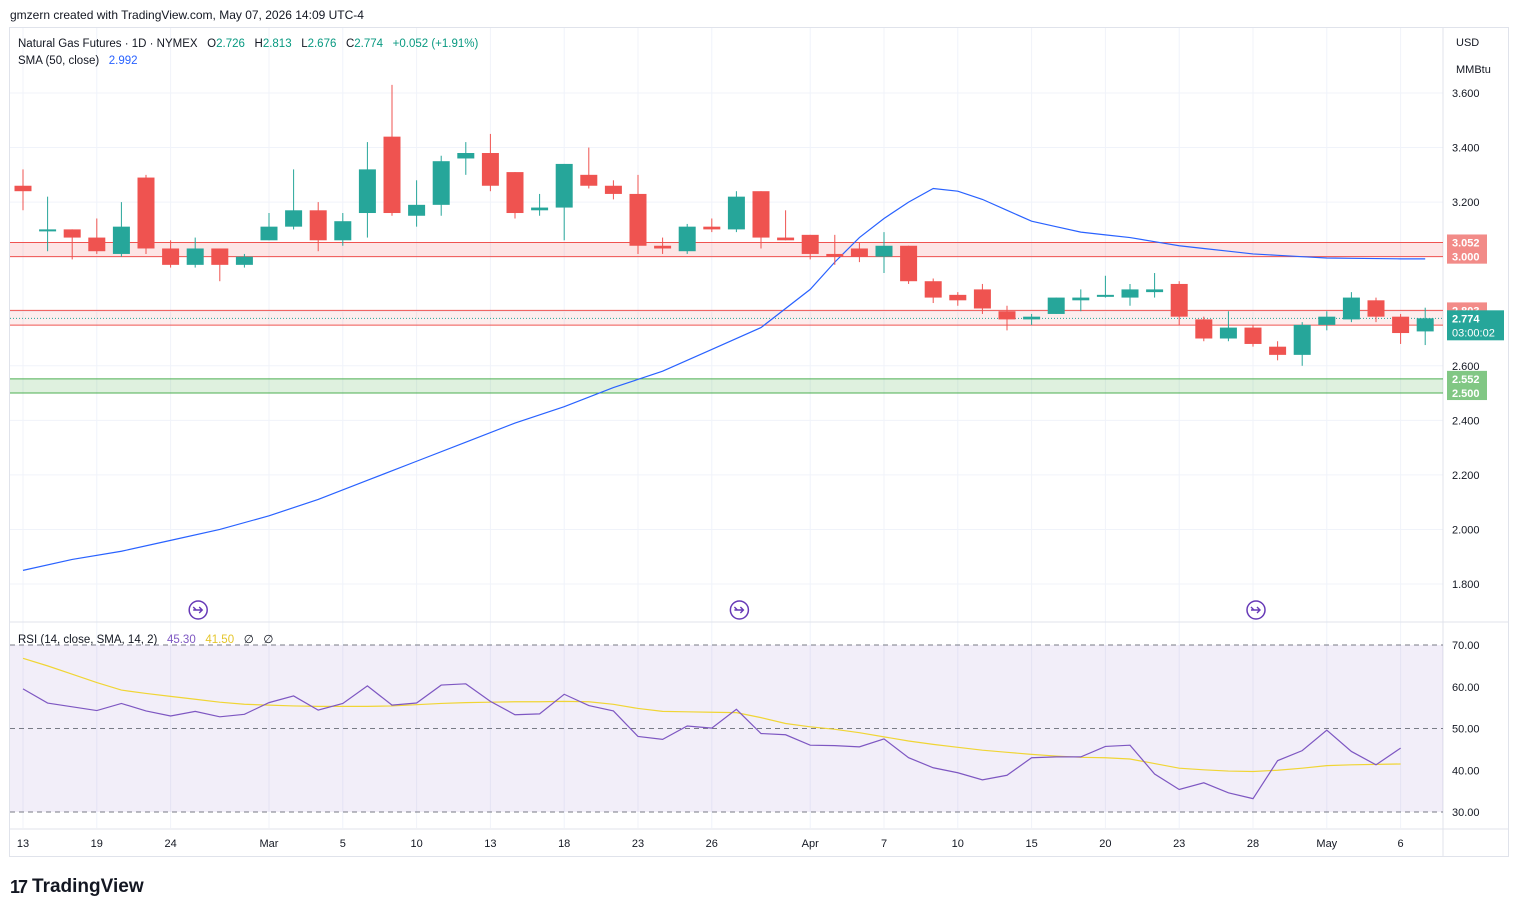 This screenshot has width=1519, height=917. I want to click on unit-label: MMBtu, so click(1473, 70).